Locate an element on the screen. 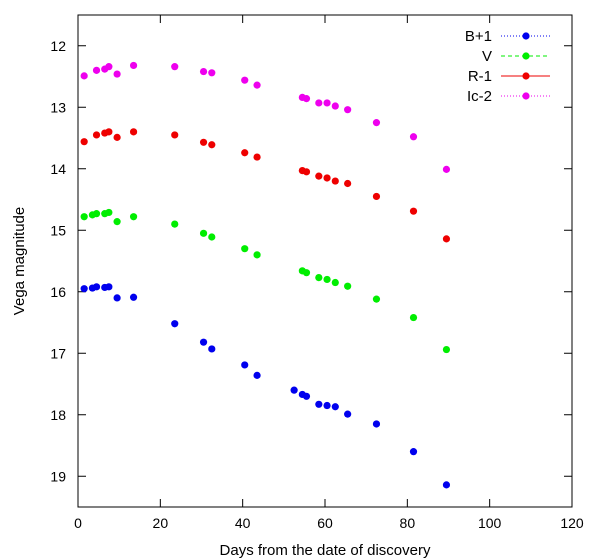  x-tick-label: 60 is located at coordinates (325, 523).